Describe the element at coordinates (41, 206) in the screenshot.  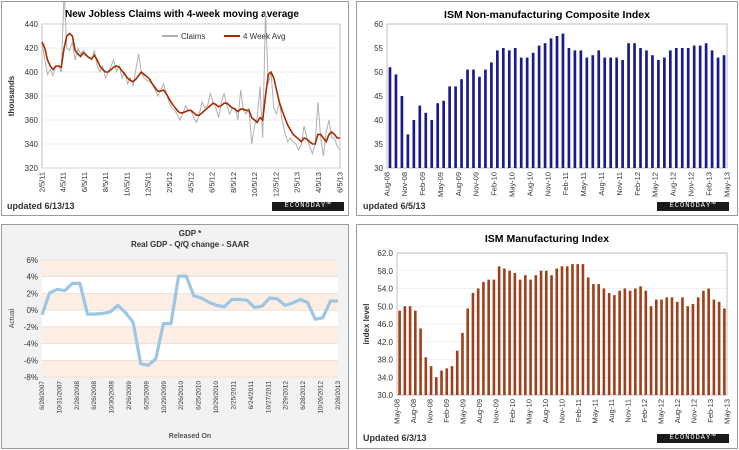
I see `claims-updated-note: updated 6/13/13` at that location.